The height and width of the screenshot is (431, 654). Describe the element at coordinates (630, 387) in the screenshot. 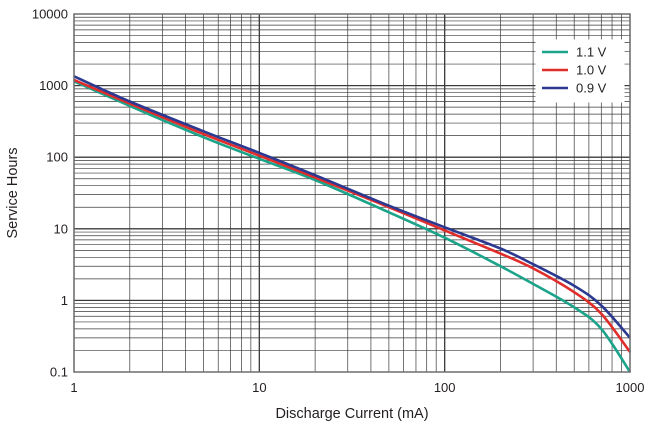

I see `x-tick-label: 1000` at that location.